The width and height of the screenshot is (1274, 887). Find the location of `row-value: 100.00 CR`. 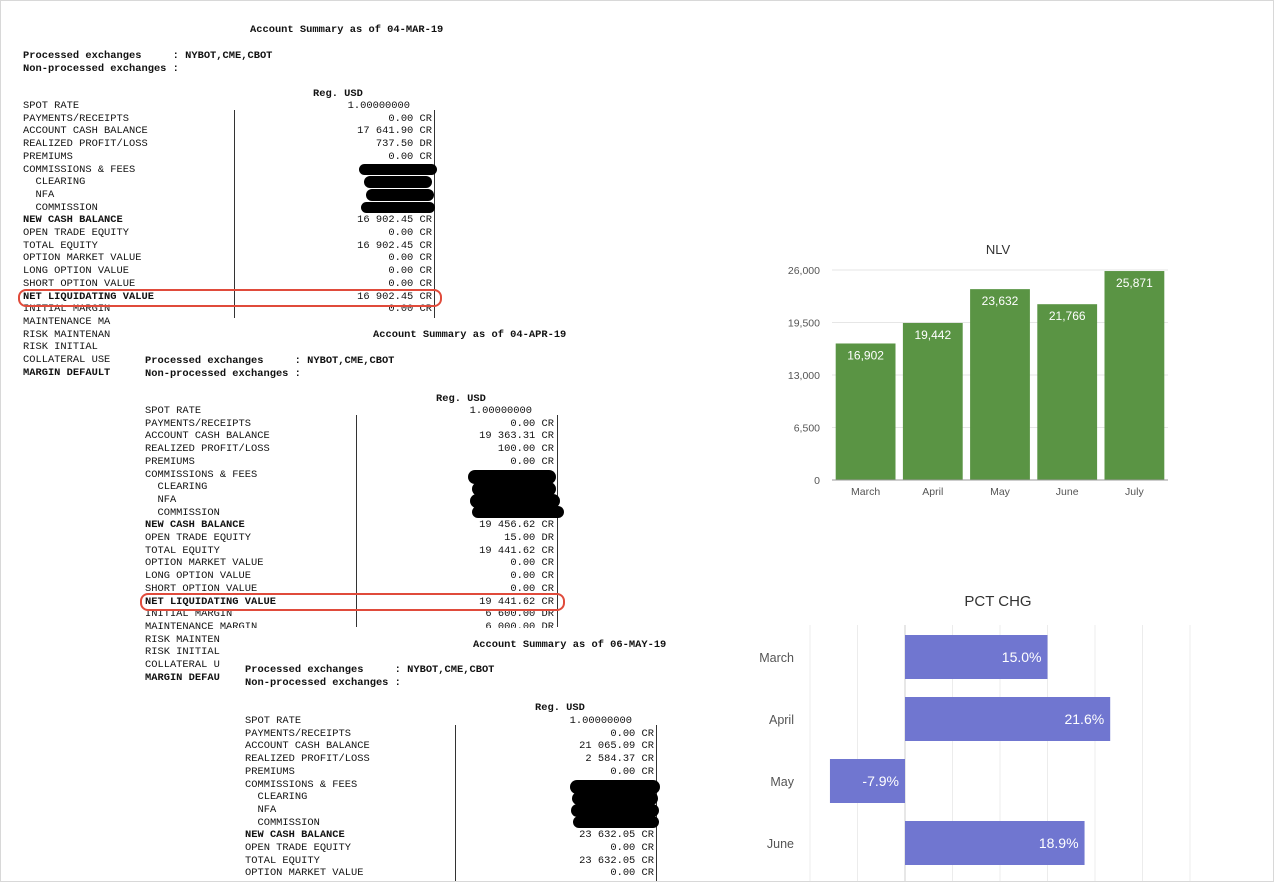

row-value: 100.00 CR is located at coordinates (525, 449).